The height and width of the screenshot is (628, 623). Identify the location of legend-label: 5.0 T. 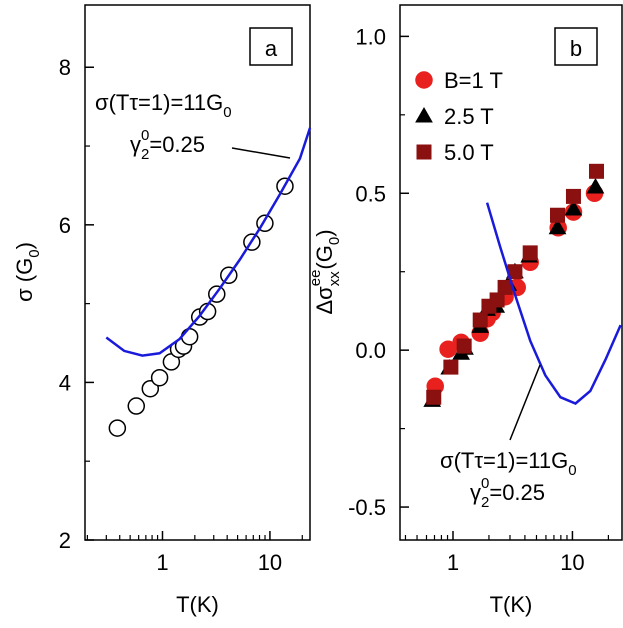
(469, 152).